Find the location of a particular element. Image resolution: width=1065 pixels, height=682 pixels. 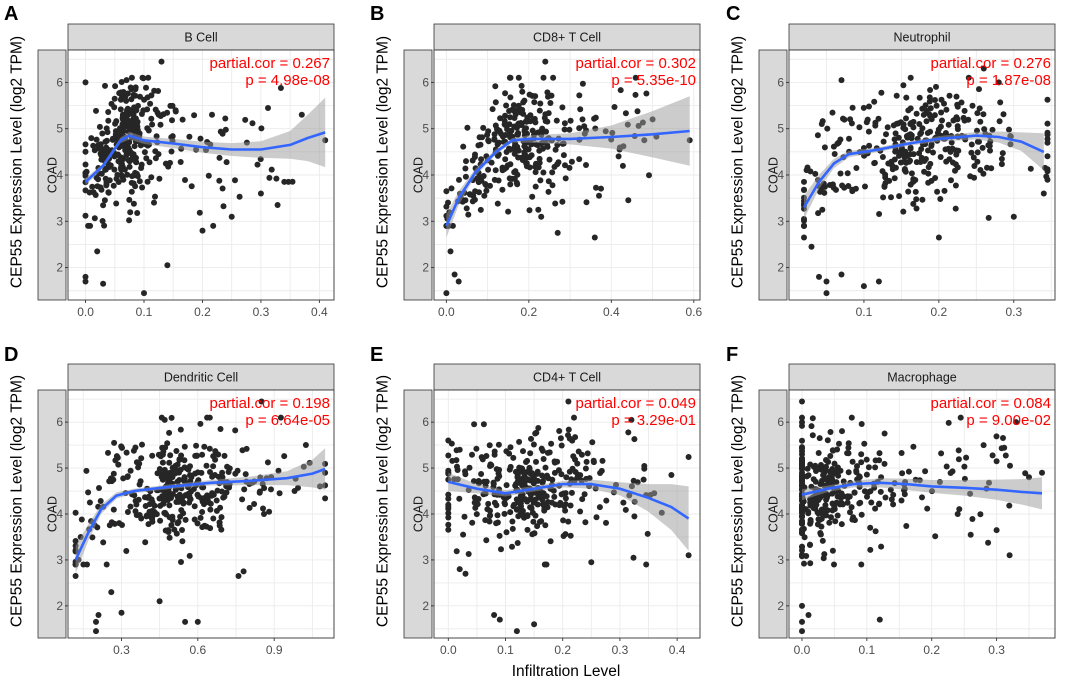

x-axis: 0.0 0.1 0.2 0.3 0.4 is located at coordinates (563, 647).